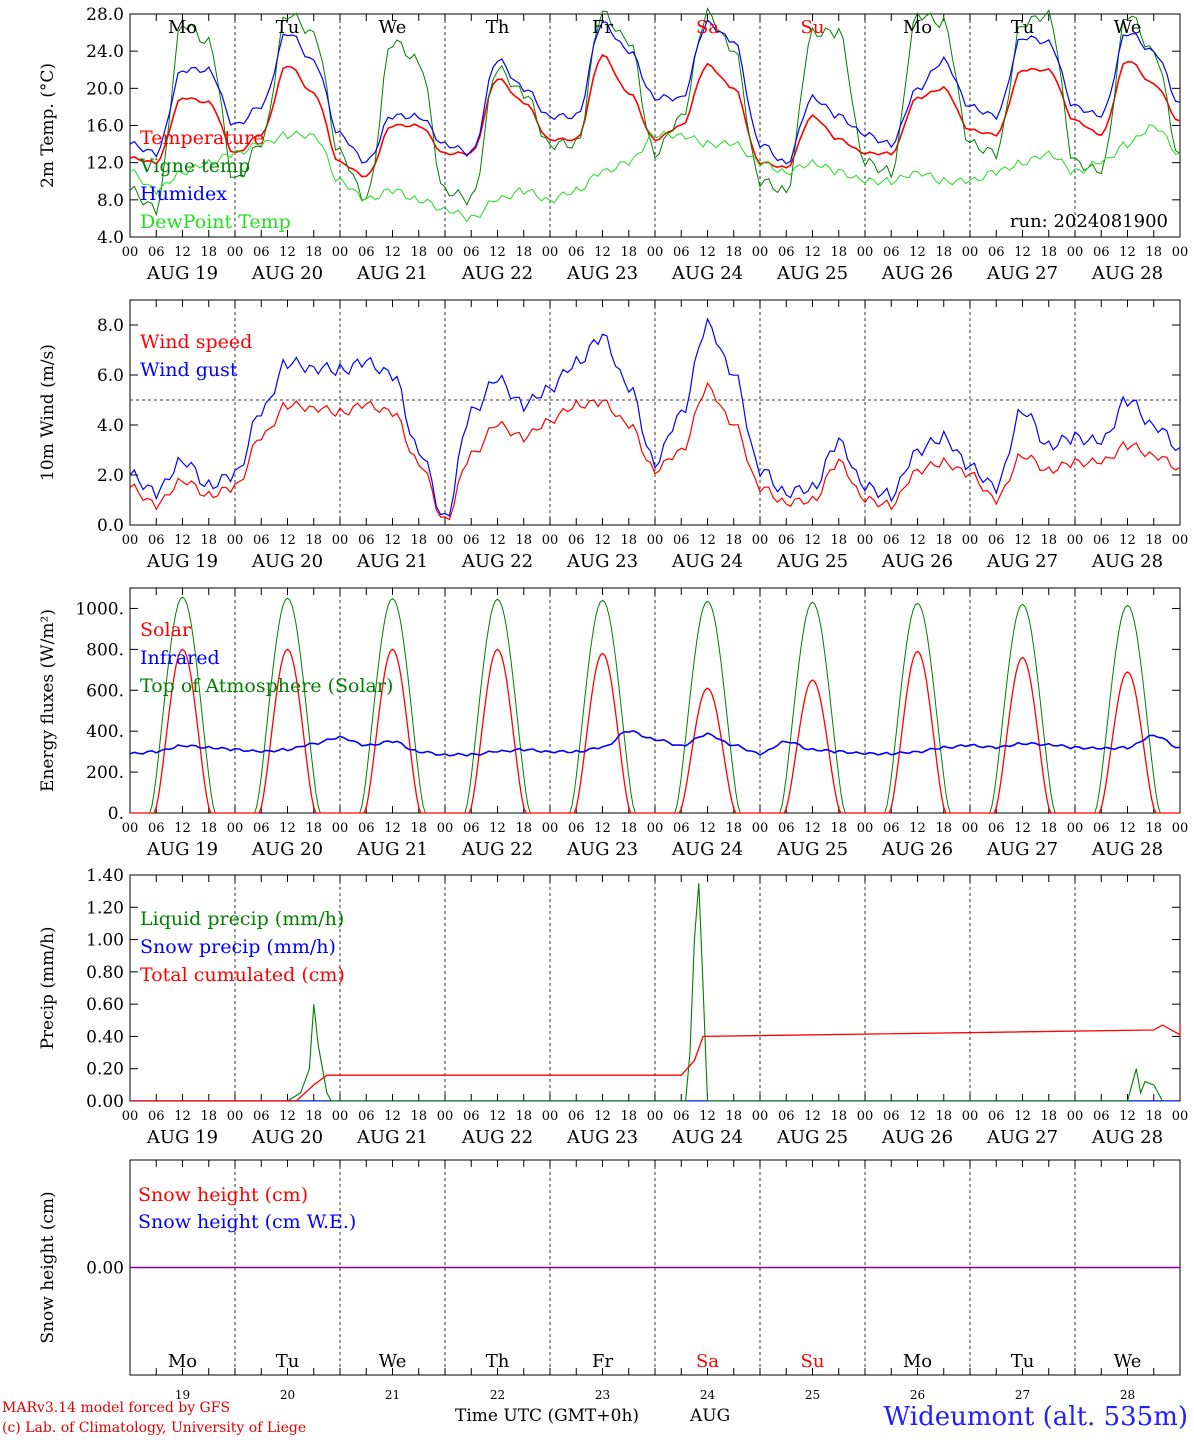 This screenshot has height=1440, width=1194. Describe the element at coordinates (393, 27) in the screenshot. I see `weekday-label: We` at that location.